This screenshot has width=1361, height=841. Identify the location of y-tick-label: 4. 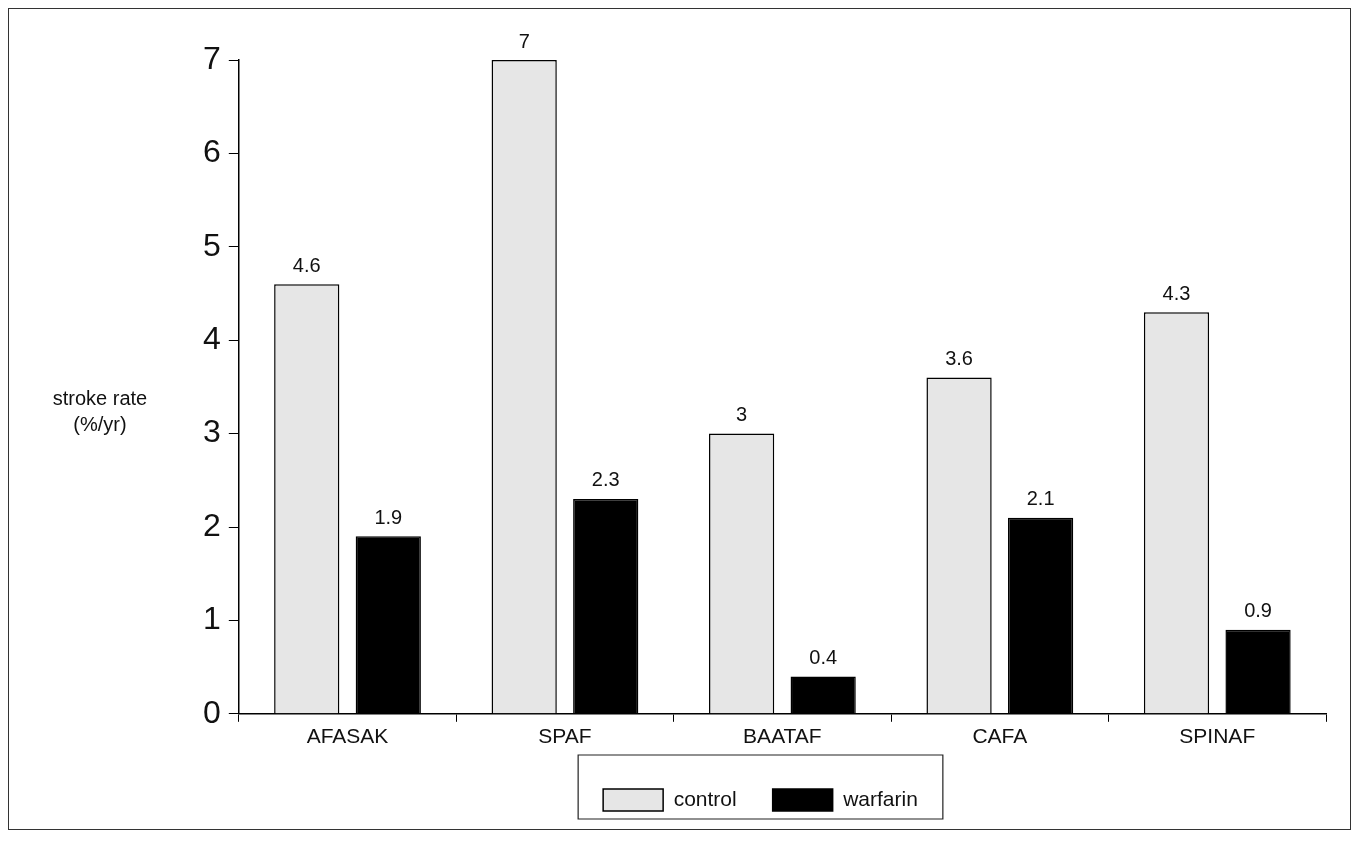
(212, 338).